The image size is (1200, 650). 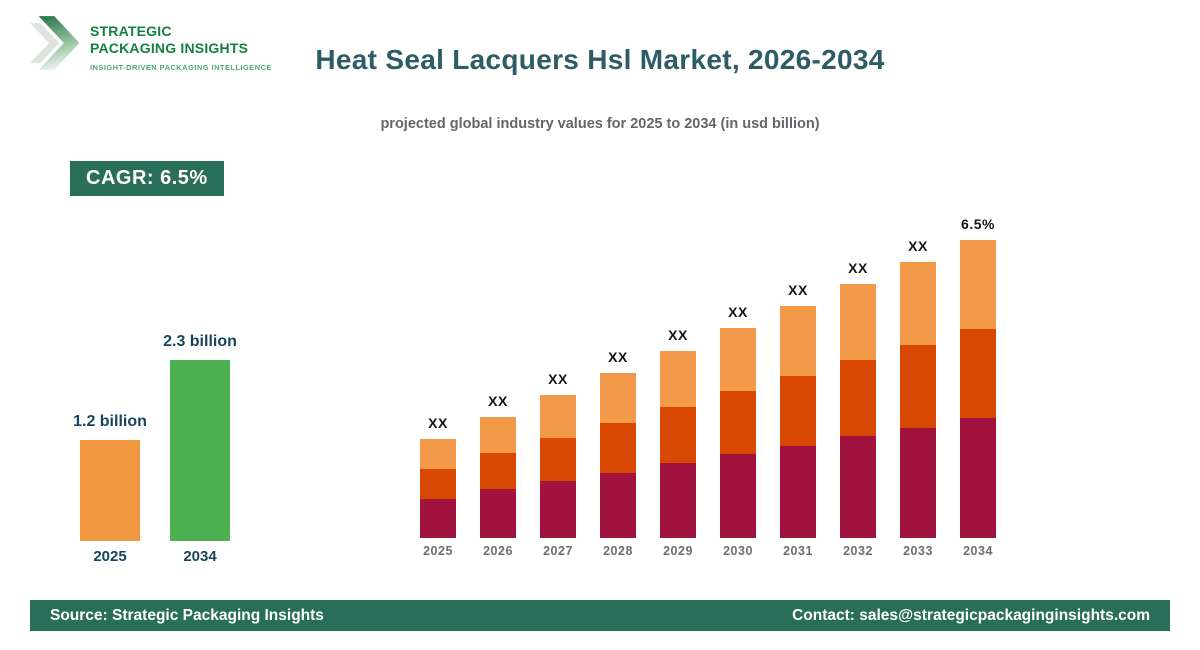 What do you see at coordinates (678, 335) in the screenshot?
I see `bar-value-label-2029: XX` at bounding box center [678, 335].